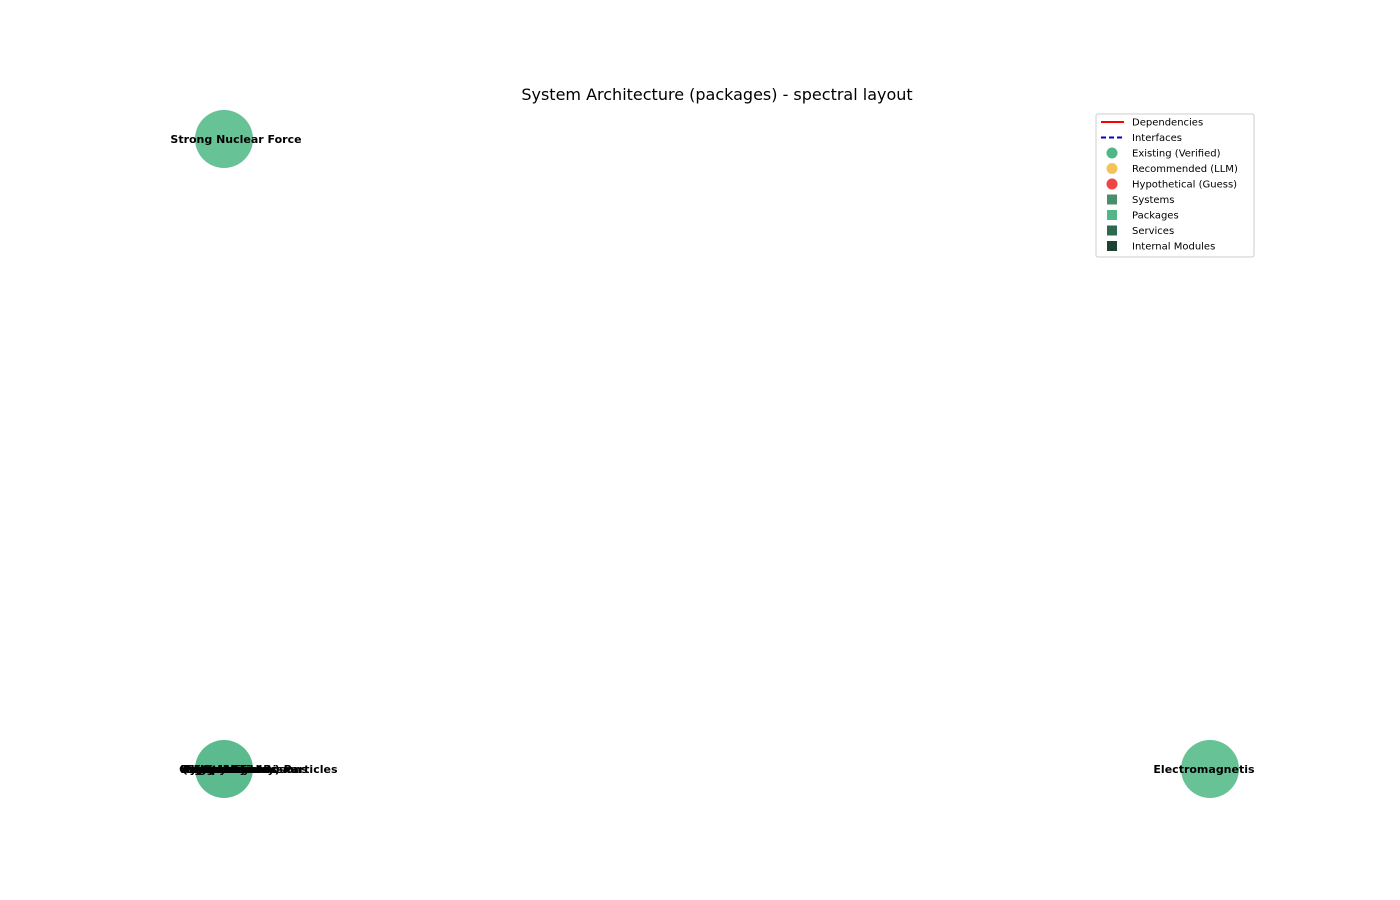 This screenshot has height=900, width=1400. I want to click on node-cluster-main-label: ayy (symmetry) Particles, so click(259, 769).